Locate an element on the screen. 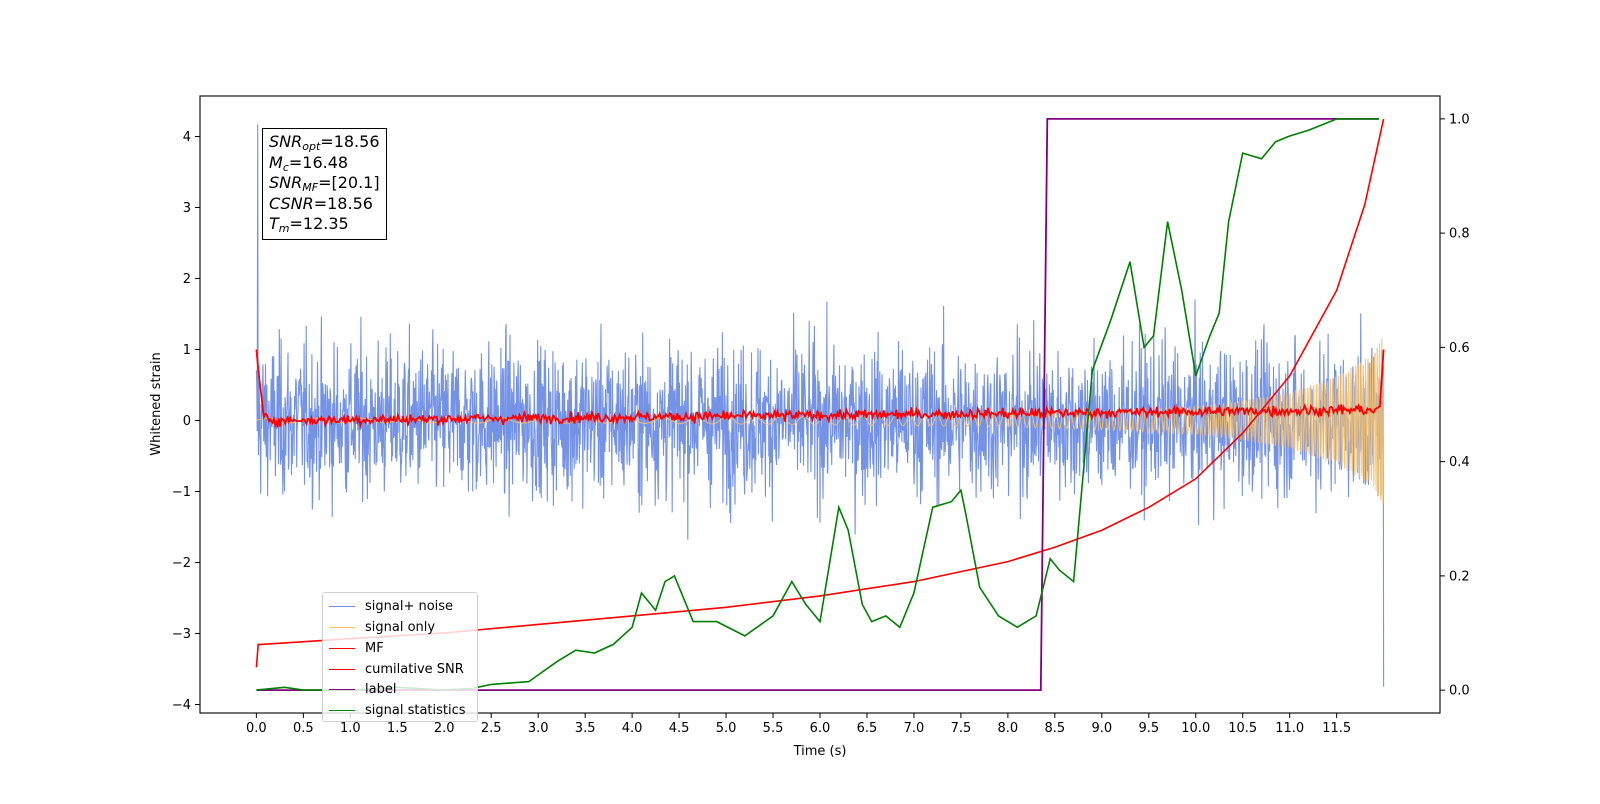 The image size is (1600, 804). x-tick-label: 7.5 is located at coordinates (961, 728).